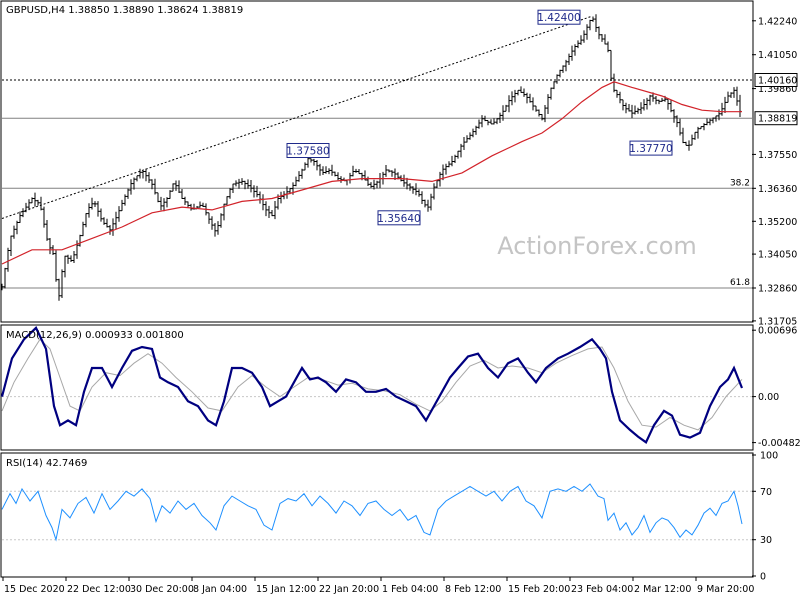 The height and width of the screenshot is (604, 800). I want to click on price-tick-label: 1.31705, so click(777, 321).